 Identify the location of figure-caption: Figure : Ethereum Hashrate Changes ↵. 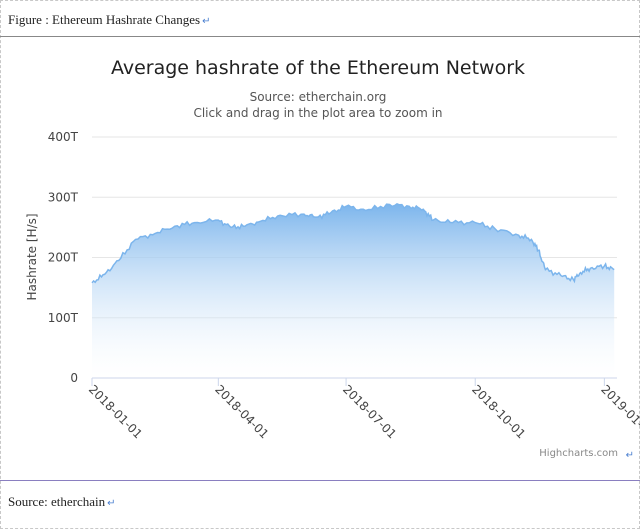
(109, 19).